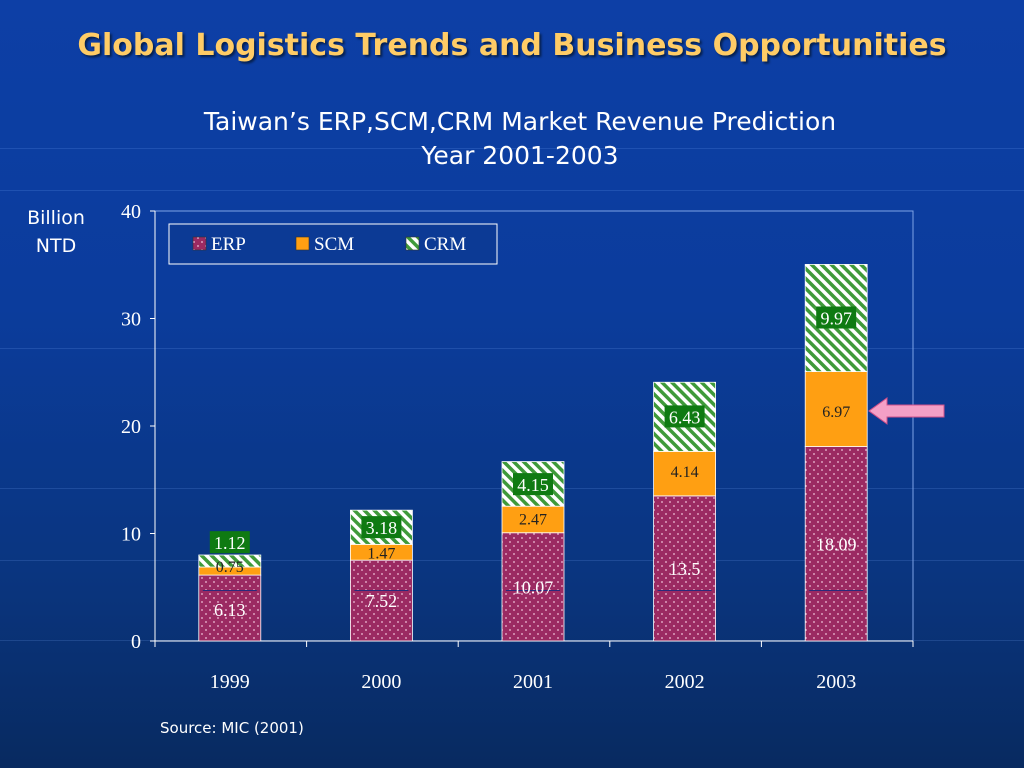 This screenshot has height=768, width=1024. What do you see at coordinates (302, 243) in the screenshot?
I see `legend-swatch-scm` at bounding box center [302, 243].